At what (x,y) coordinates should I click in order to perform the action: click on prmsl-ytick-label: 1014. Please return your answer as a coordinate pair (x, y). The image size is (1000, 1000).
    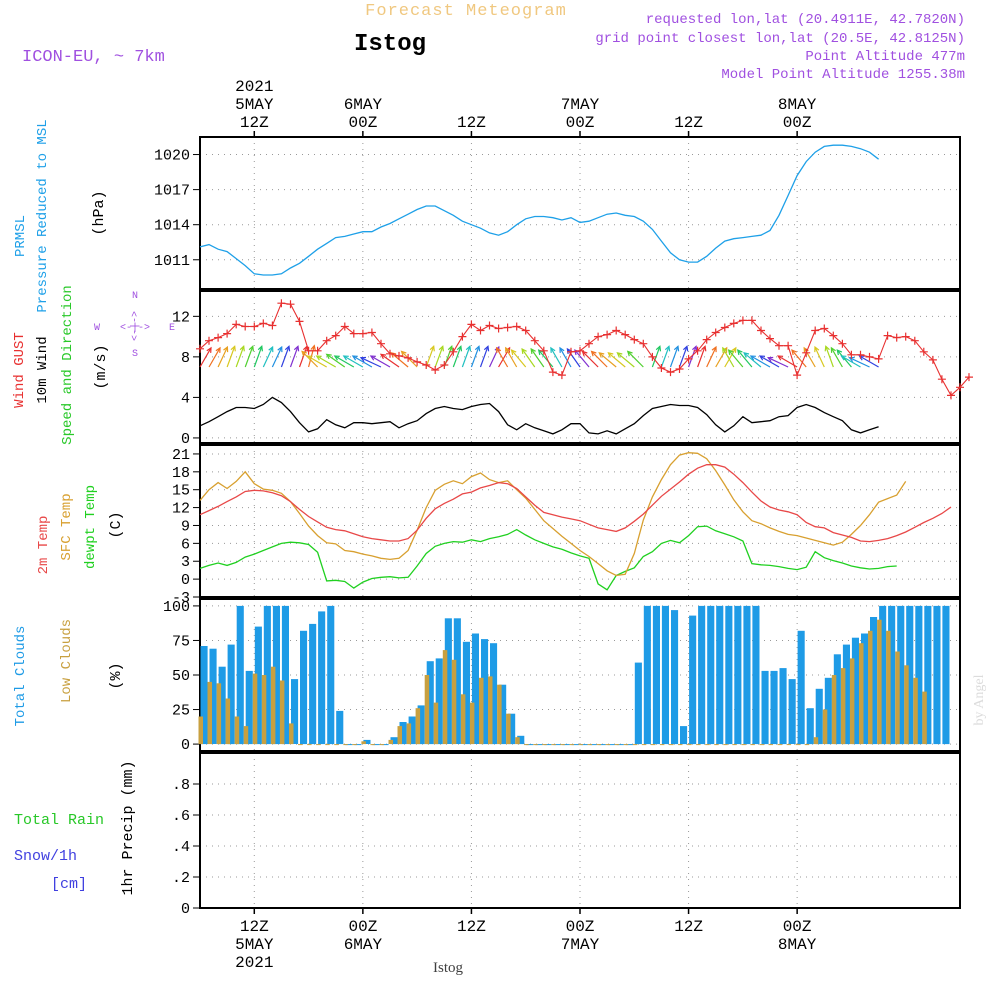
    Looking at the image, I should click on (172, 226).